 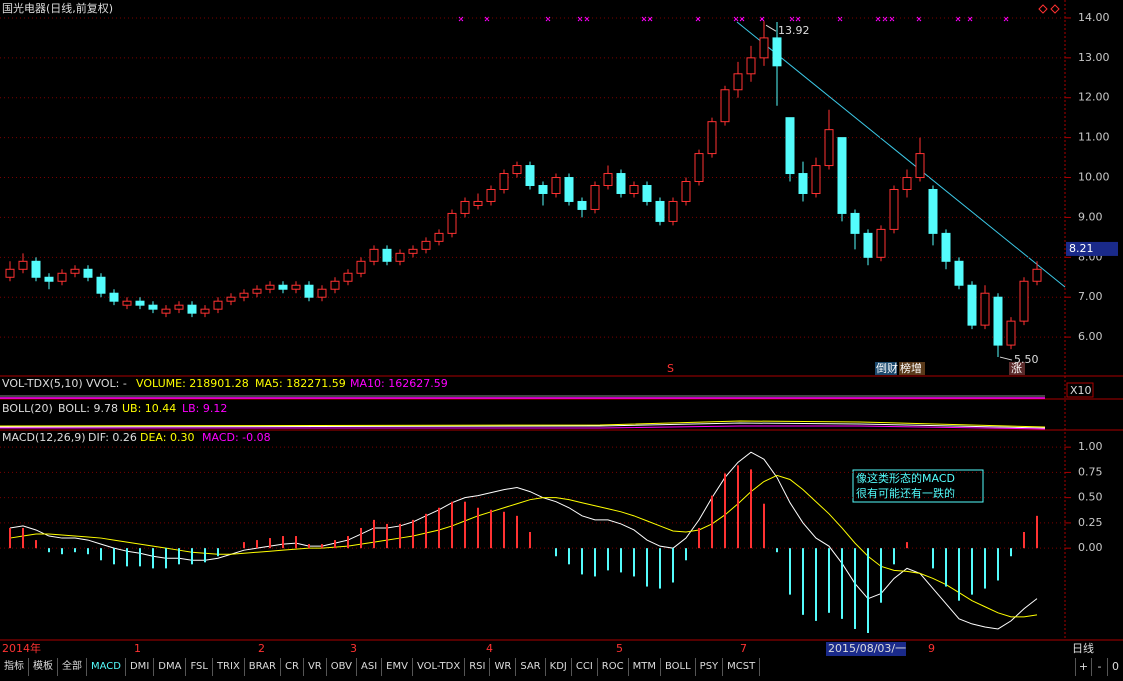 I want to click on control-button: +, so click(x=1083, y=667).